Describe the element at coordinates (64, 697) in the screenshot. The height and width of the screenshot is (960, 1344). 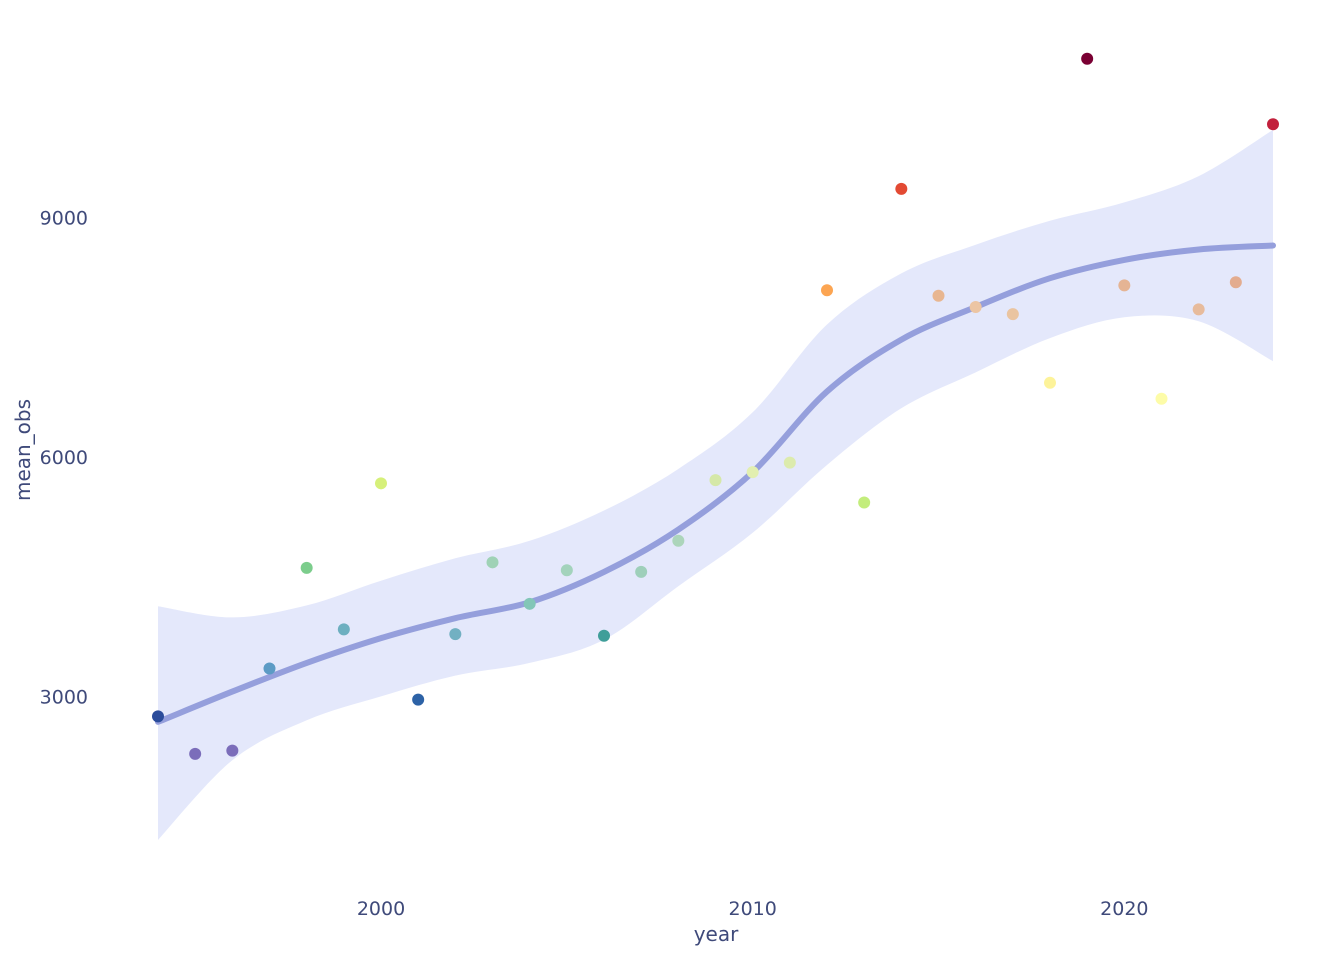
I see `y-tick-label: 3000` at that location.